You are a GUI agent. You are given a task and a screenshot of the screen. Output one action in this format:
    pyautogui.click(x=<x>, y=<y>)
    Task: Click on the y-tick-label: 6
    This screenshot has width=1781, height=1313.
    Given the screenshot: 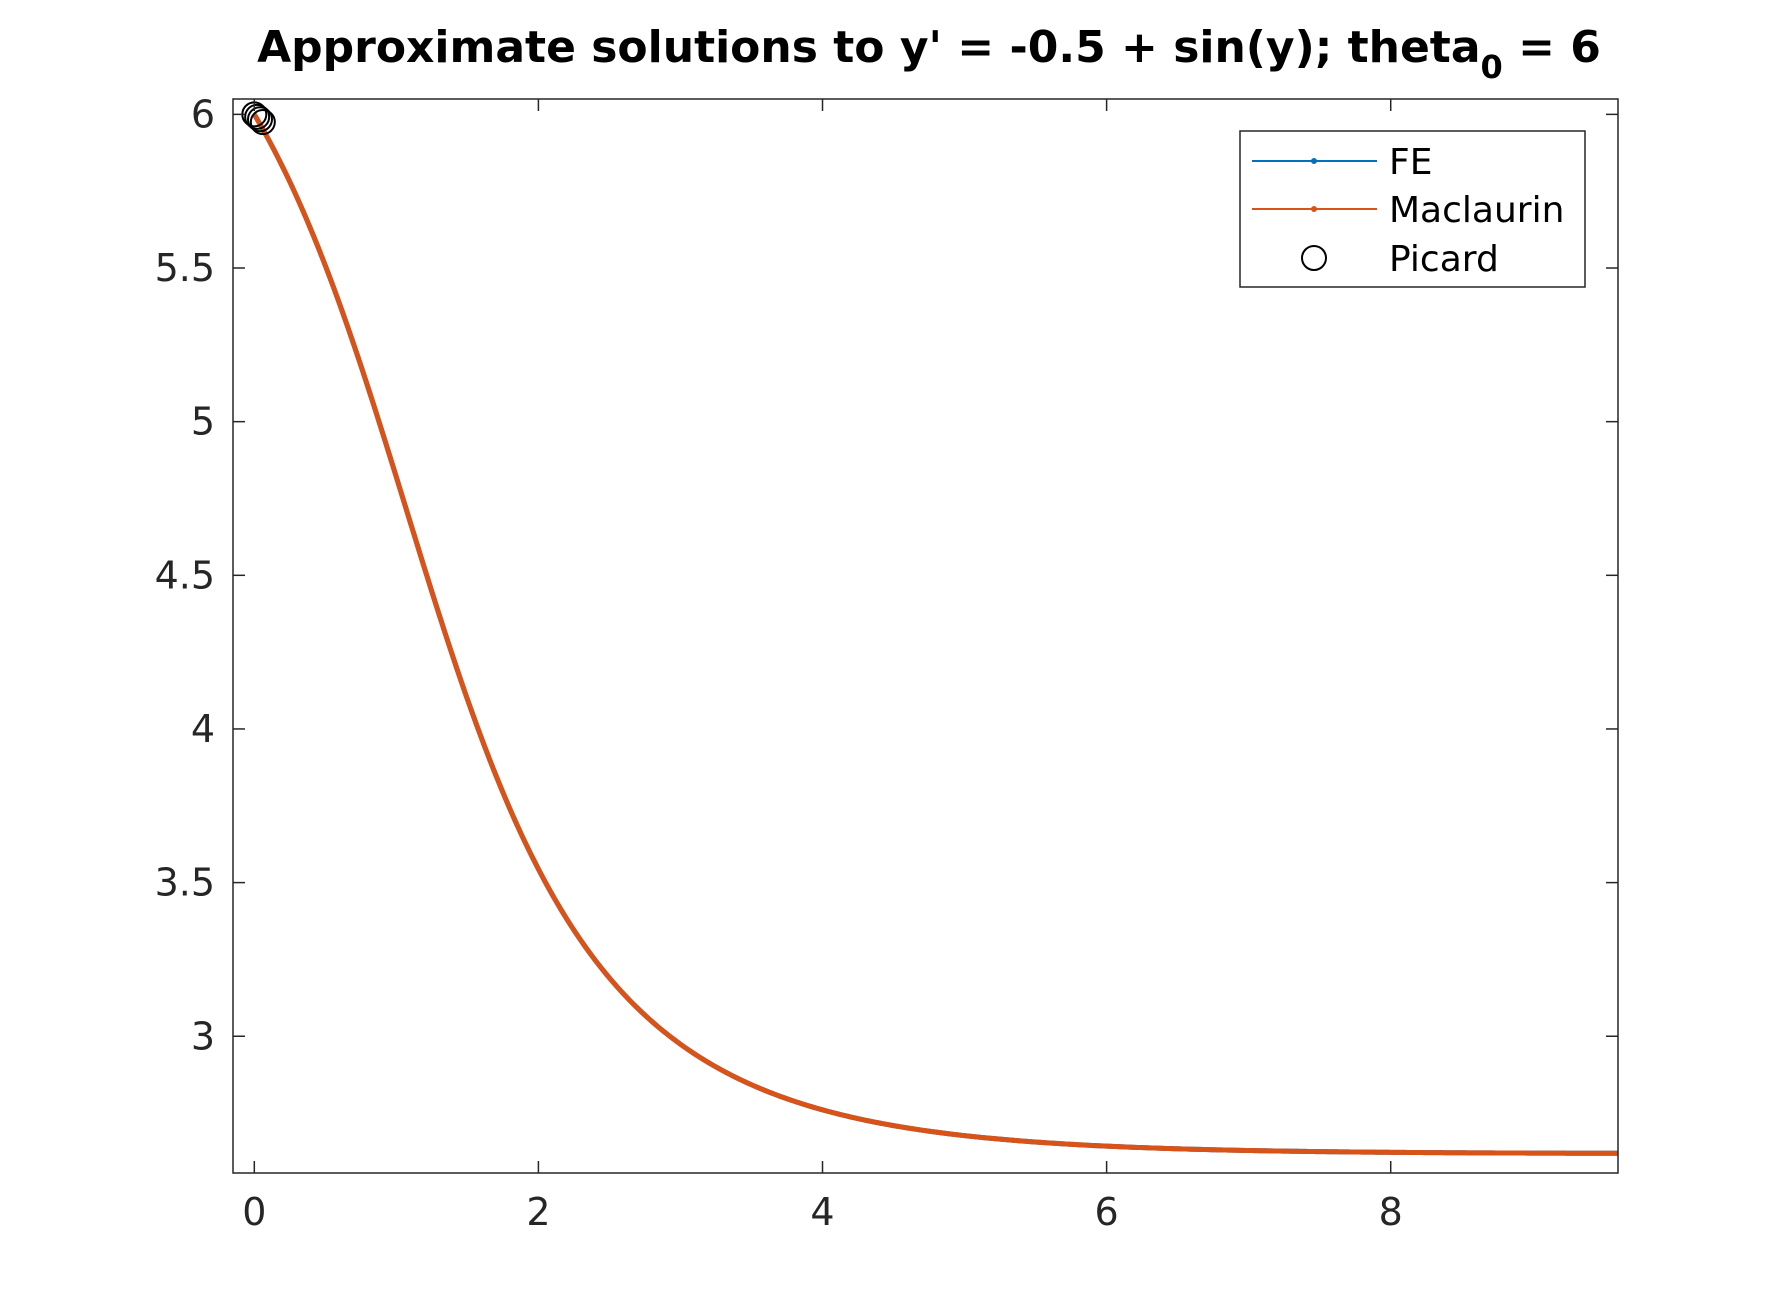 What is the action you would take?
    pyautogui.click(x=203, y=114)
    